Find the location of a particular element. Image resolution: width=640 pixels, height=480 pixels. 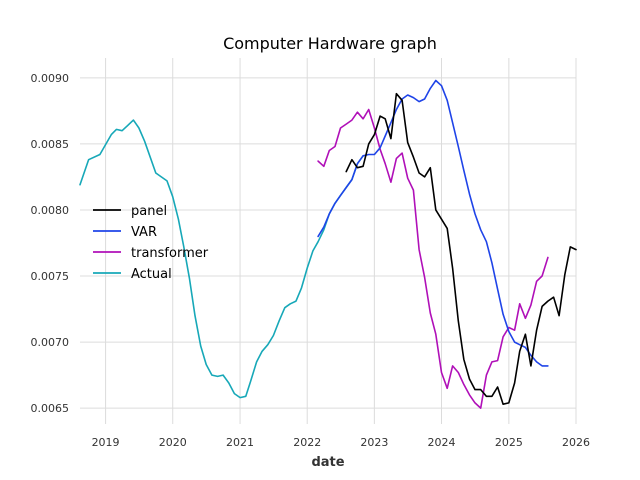

x-tick-label: 2023 is located at coordinates (374, 442).